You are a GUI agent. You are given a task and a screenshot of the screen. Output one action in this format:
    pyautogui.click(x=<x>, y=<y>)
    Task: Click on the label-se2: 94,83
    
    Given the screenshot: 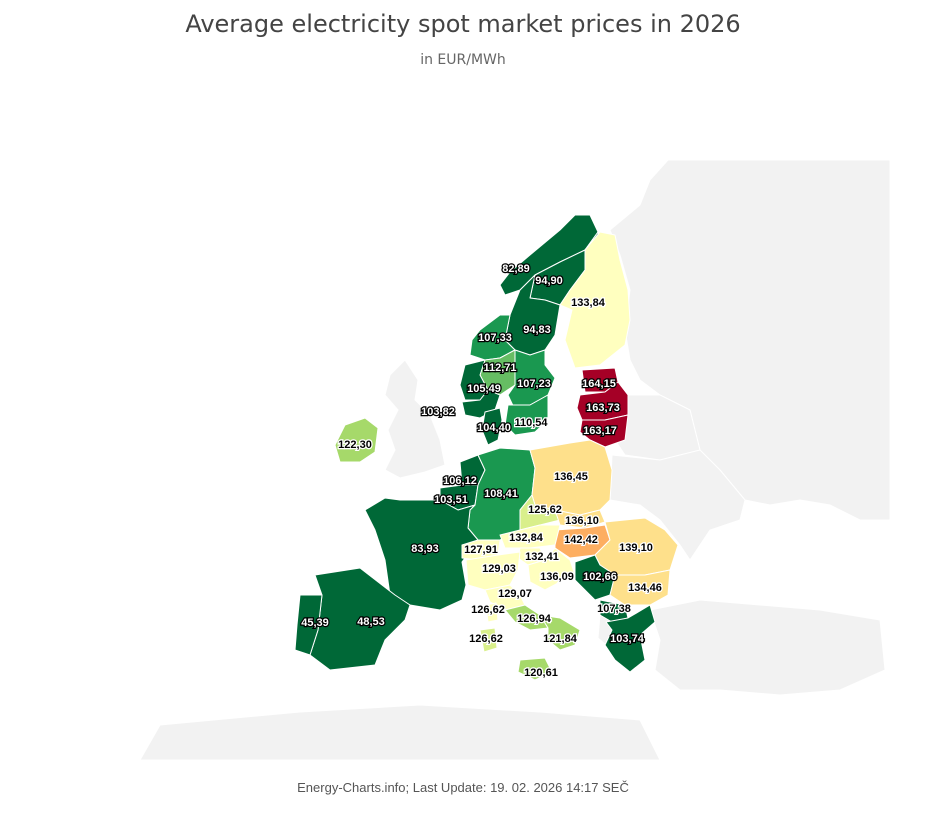 What is the action you would take?
    pyautogui.click(x=537, y=330)
    